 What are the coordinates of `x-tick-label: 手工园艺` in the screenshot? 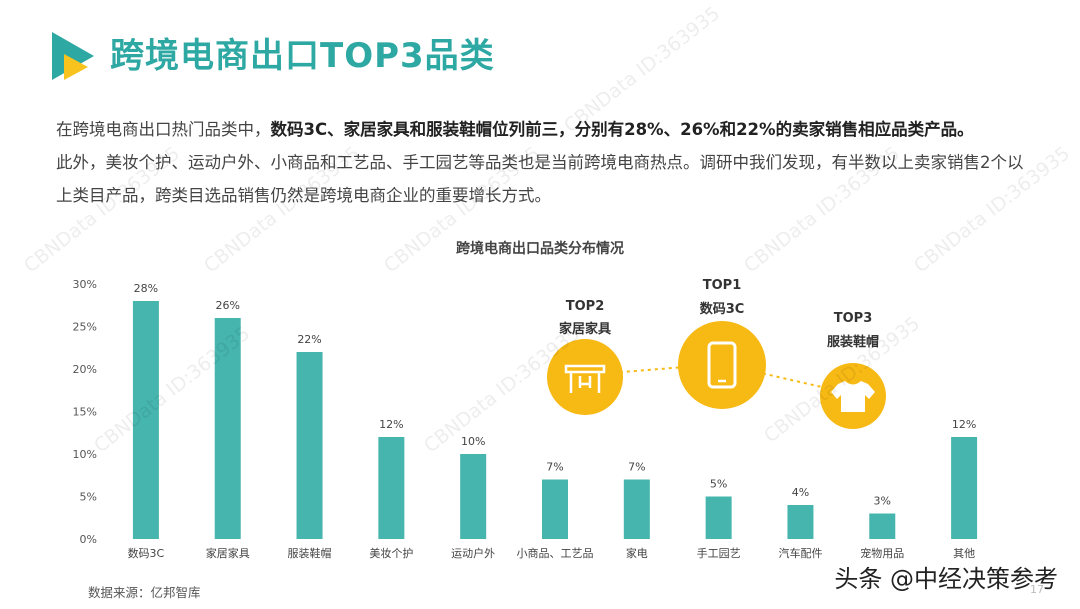 It's located at (719, 553).